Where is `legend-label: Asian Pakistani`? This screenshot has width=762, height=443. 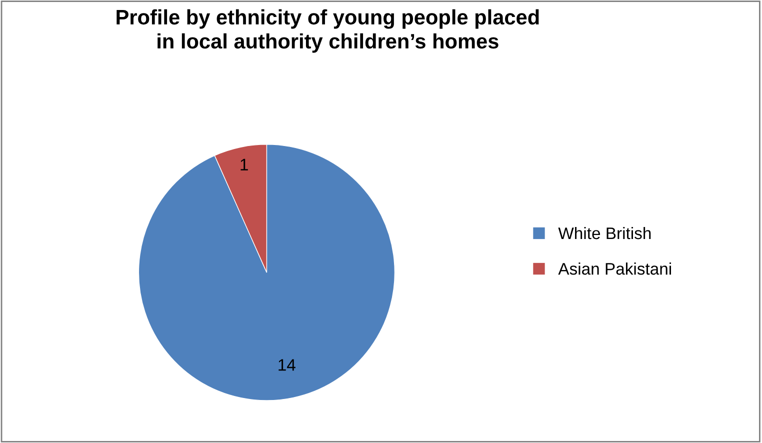 legend-label: Asian Pakistani is located at coordinates (614, 268).